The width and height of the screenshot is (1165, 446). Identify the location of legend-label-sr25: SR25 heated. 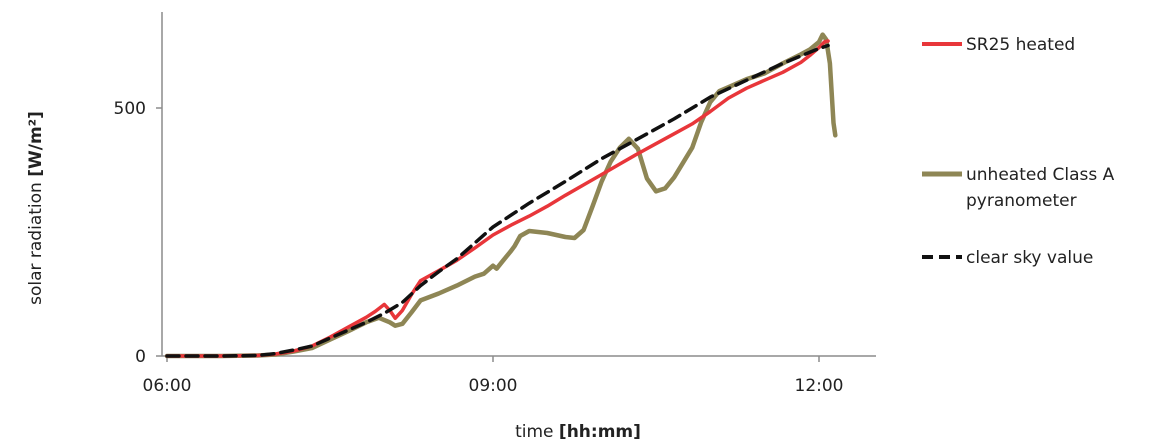
(1020, 45).